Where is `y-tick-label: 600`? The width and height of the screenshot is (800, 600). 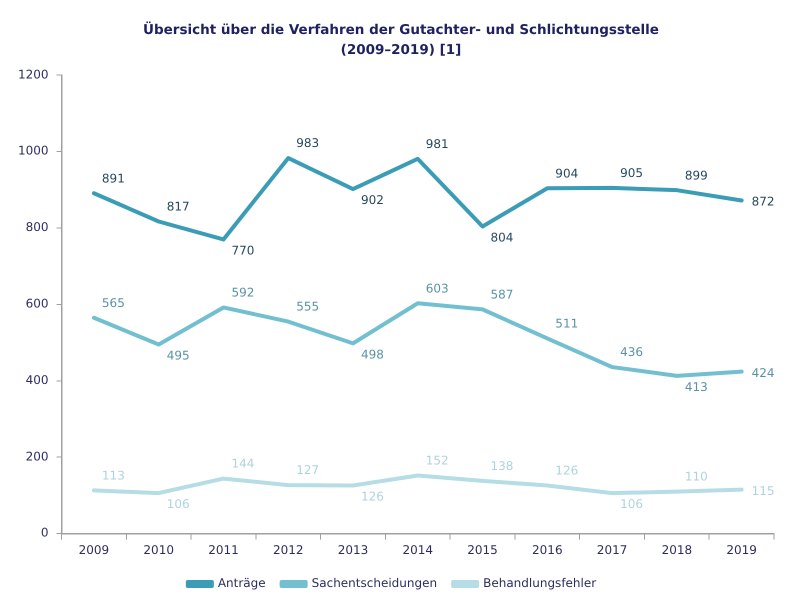
y-tick-label: 600 is located at coordinates (37, 303).